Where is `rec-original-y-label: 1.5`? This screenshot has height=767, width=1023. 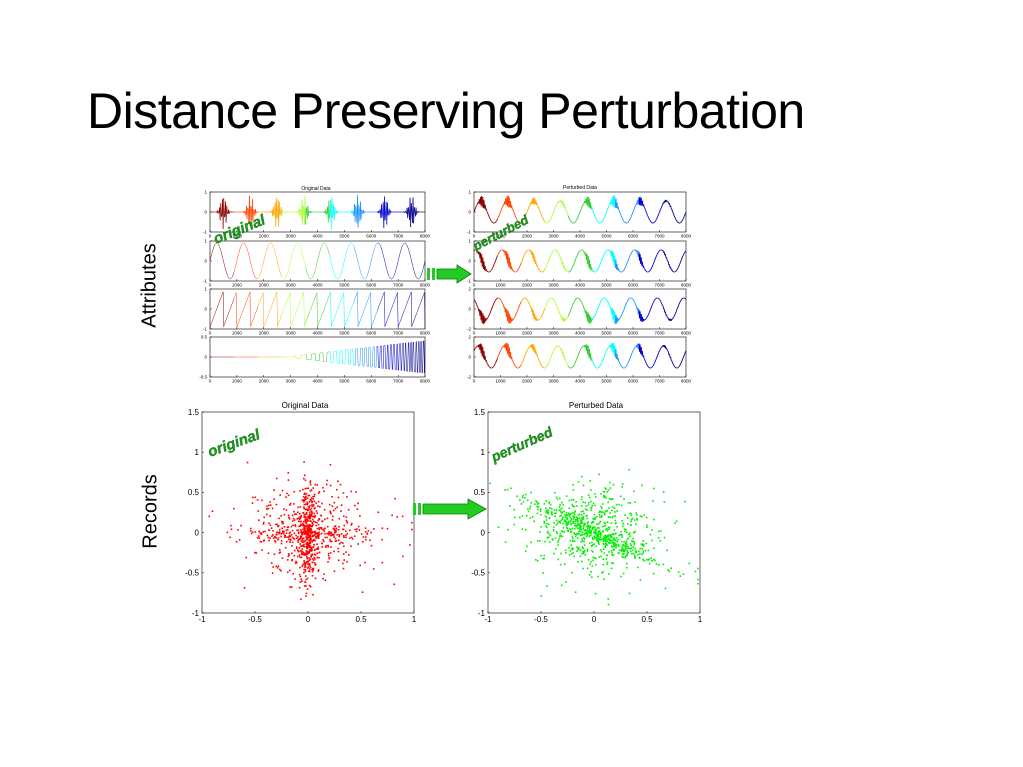
rec-original-y-label: 1.5 is located at coordinates (194, 412).